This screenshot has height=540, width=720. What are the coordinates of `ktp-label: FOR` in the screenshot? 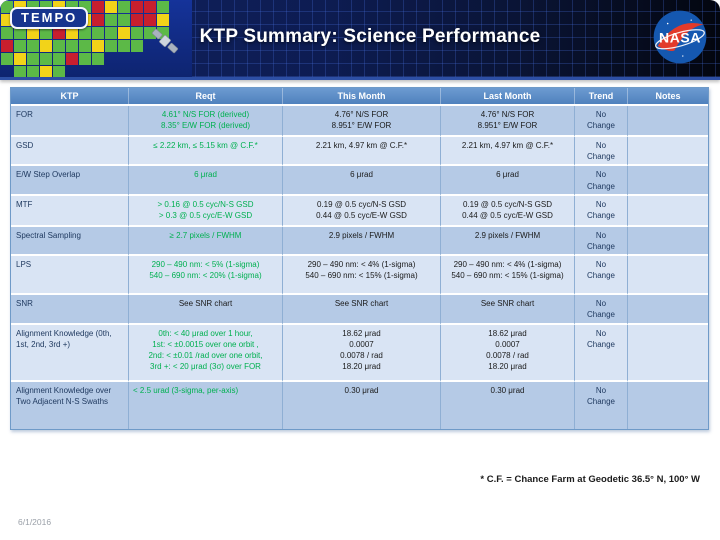 It's located at (24, 114).